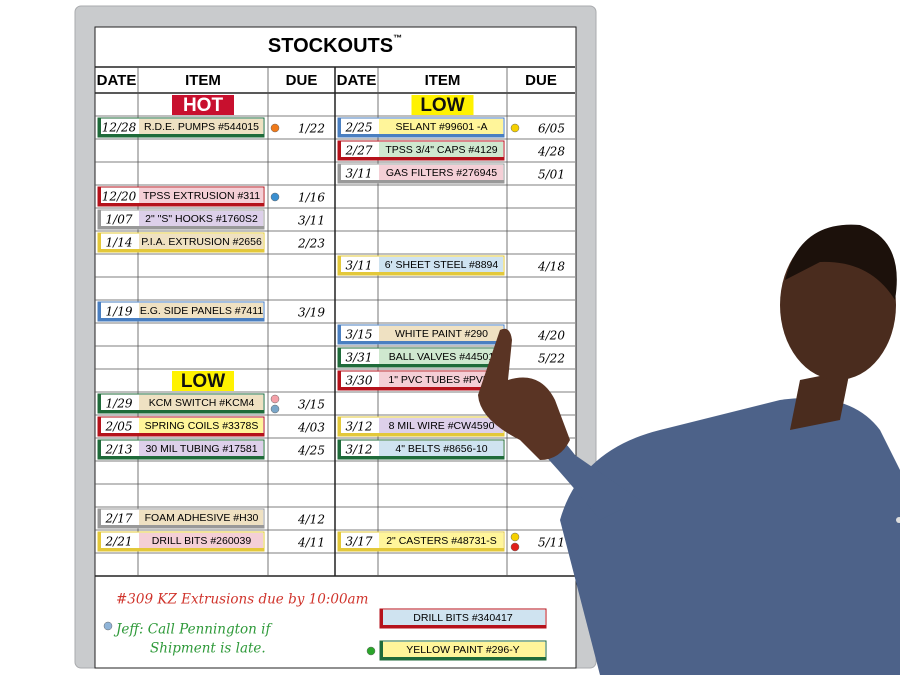 This screenshot has width=900, height=675. I want to click on due-date: 3/15, so click(311, 405).